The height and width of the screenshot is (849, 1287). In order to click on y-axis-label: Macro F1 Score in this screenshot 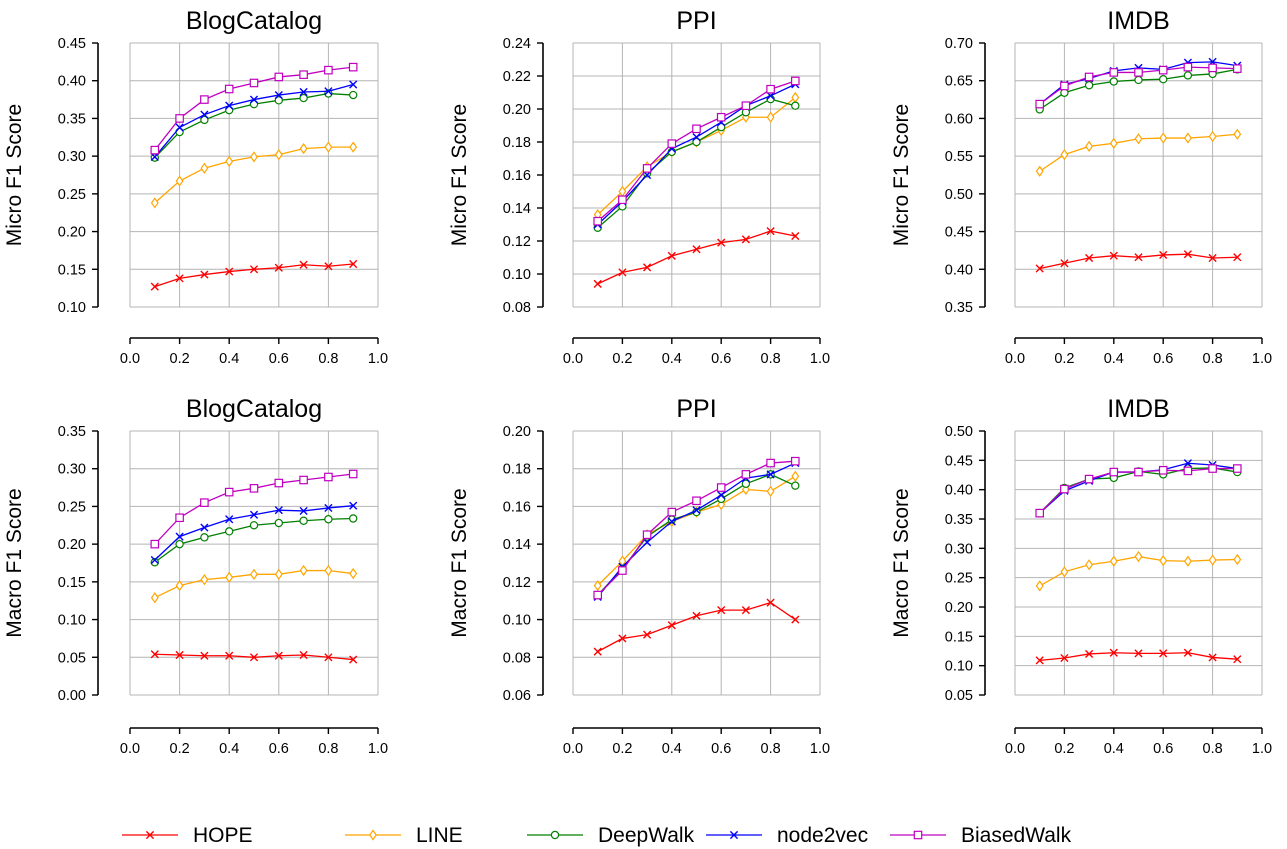, I will do `click(459, 562)`.